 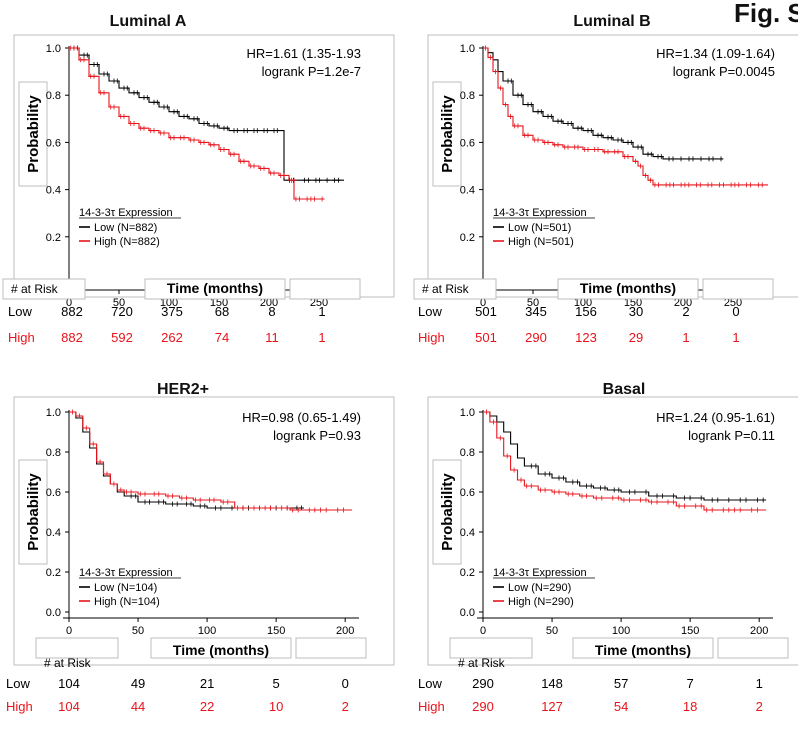 I want to click on legend-entry-high: High (N=882), so click(x=127, y=242).